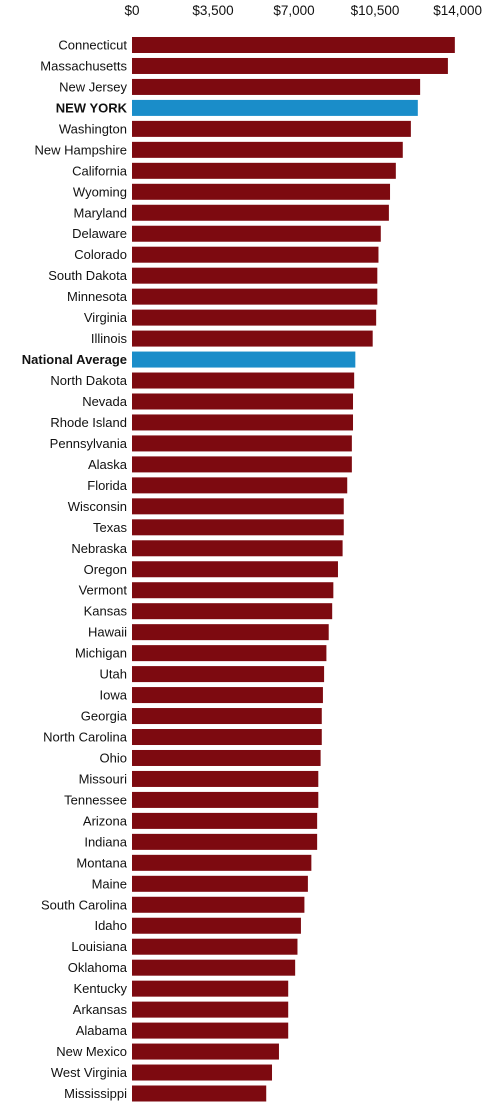  I want to click on bar-maryland, so click(260, 212).